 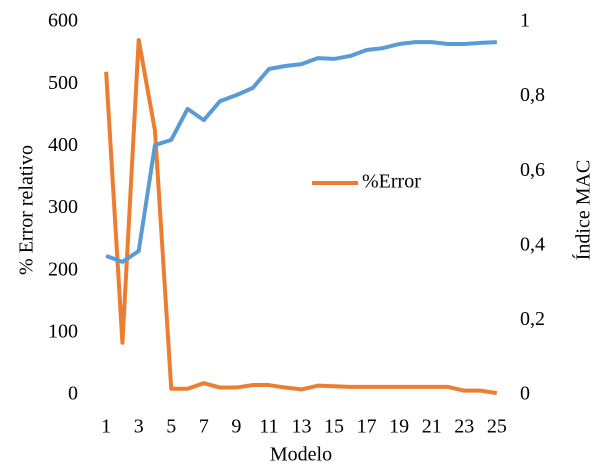 What do you see at coordinates (367, 427) in the screenshot?
I see `x-tick-label: 17` at bounding box center [367, 427].